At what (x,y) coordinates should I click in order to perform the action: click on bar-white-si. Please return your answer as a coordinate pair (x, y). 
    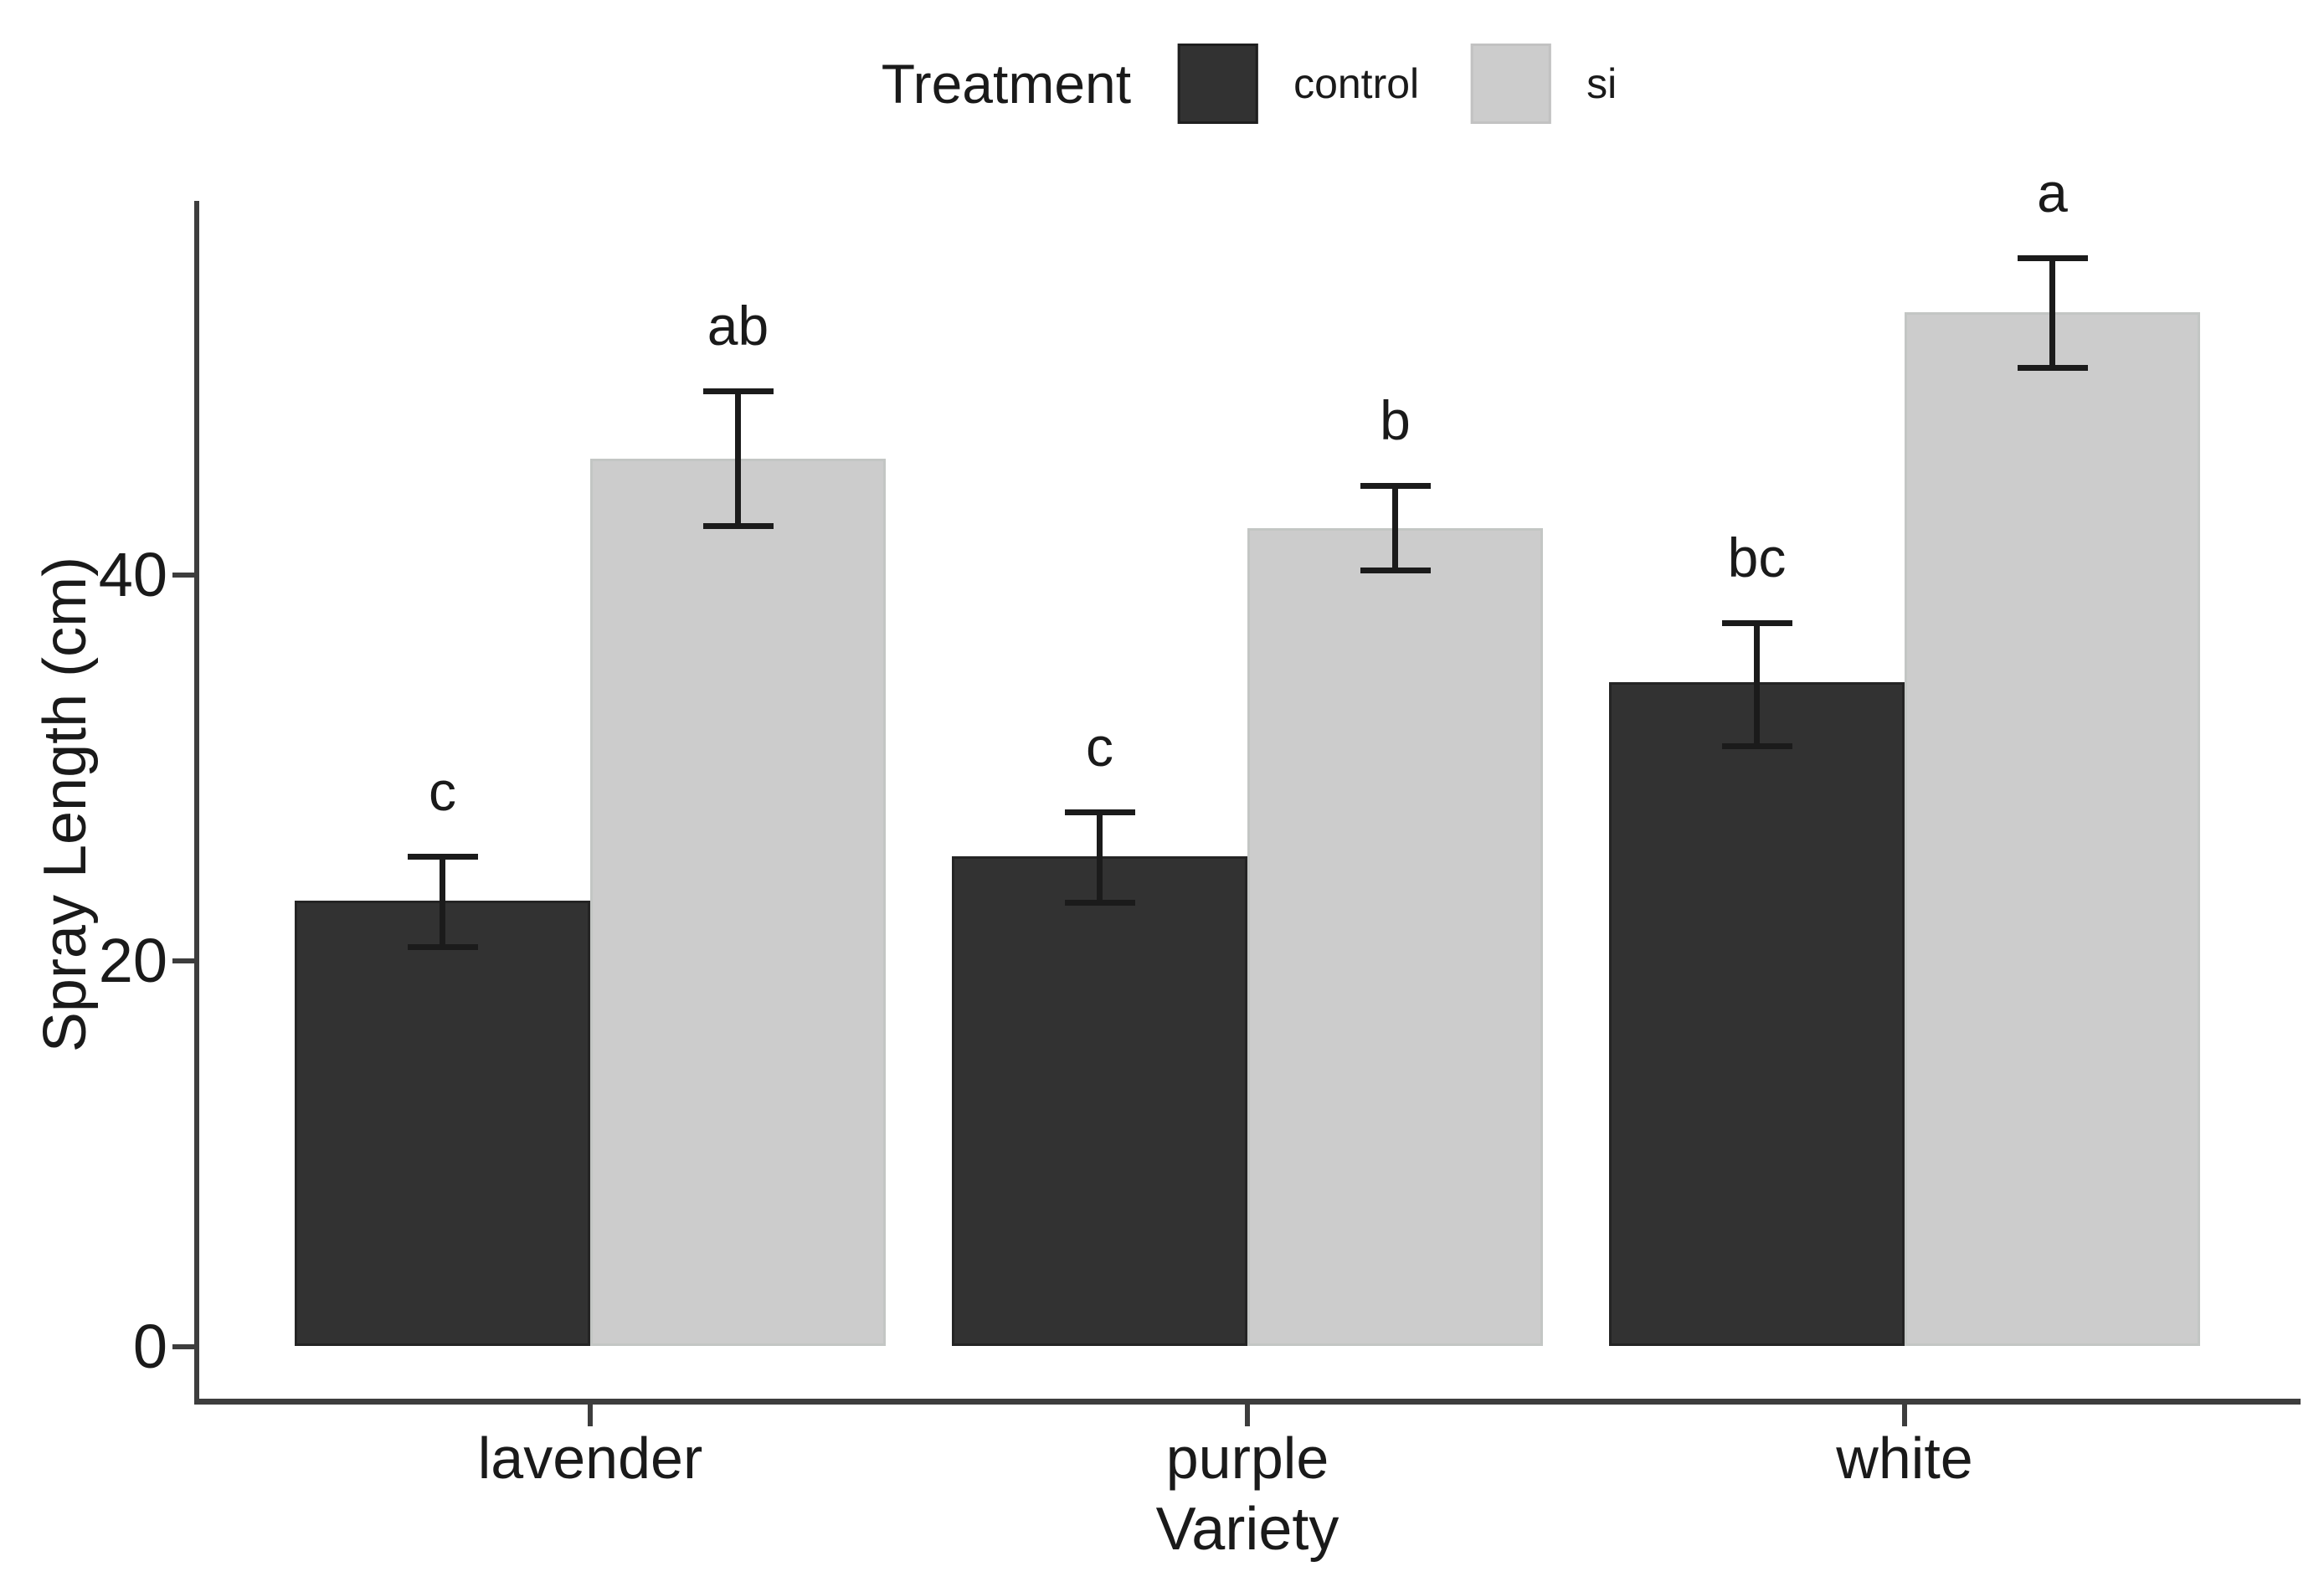
    Looking at the image, I should click on (2052, 828).